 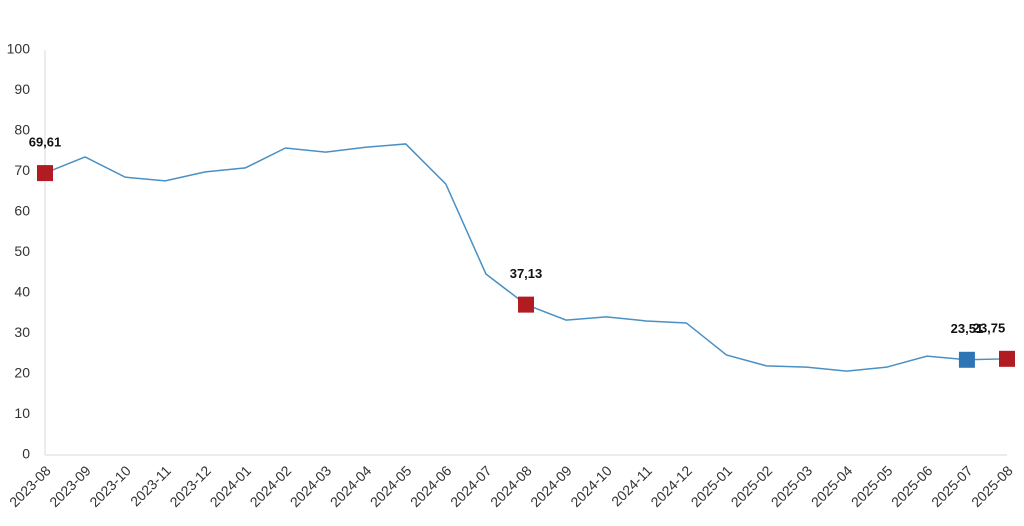 What do you see at coordinates (190, 486) in the screenshot?
I see `x-tick-label: 2023-12` at bounding box center [190, 486].